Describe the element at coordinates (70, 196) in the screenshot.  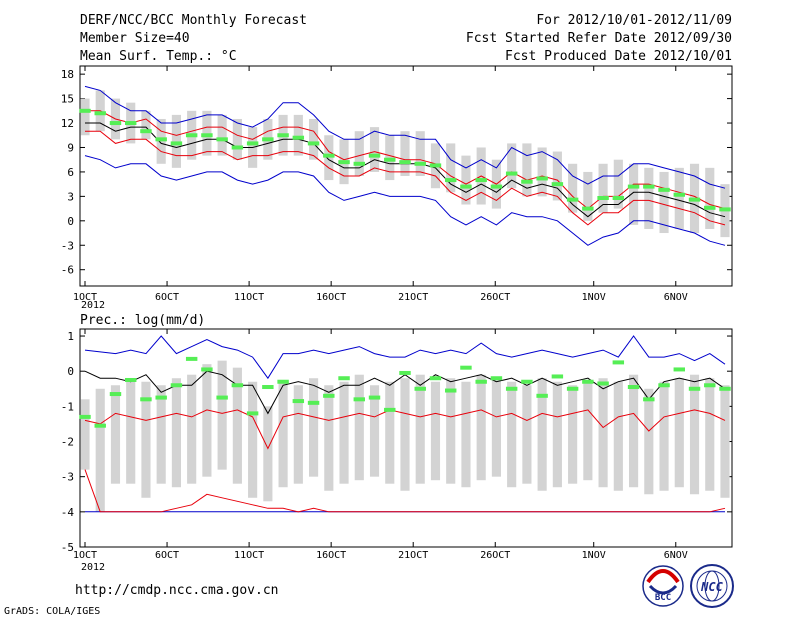
I see `y-tick-label: 3` at that location.